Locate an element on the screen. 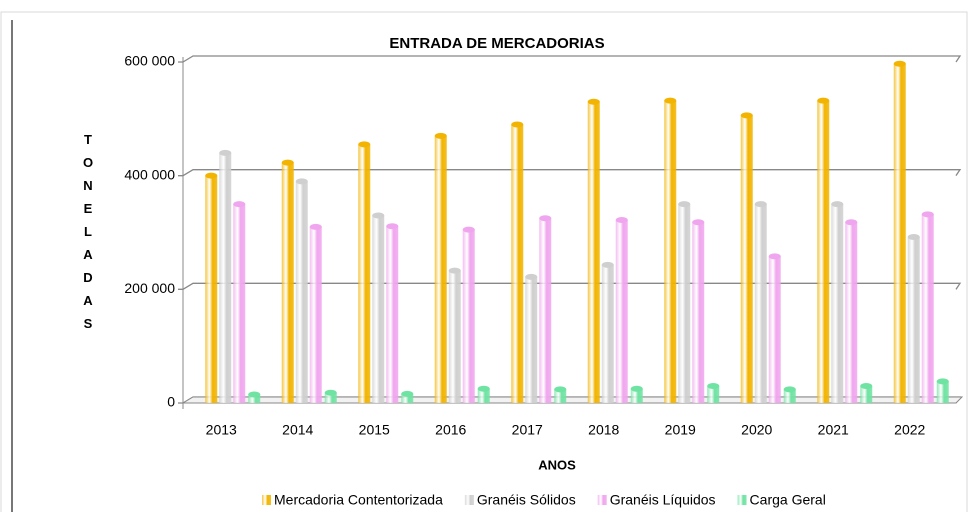 This screenshot has height=512, width=969. y-tick-label: 200 000 is located at coordinates (149, 288).